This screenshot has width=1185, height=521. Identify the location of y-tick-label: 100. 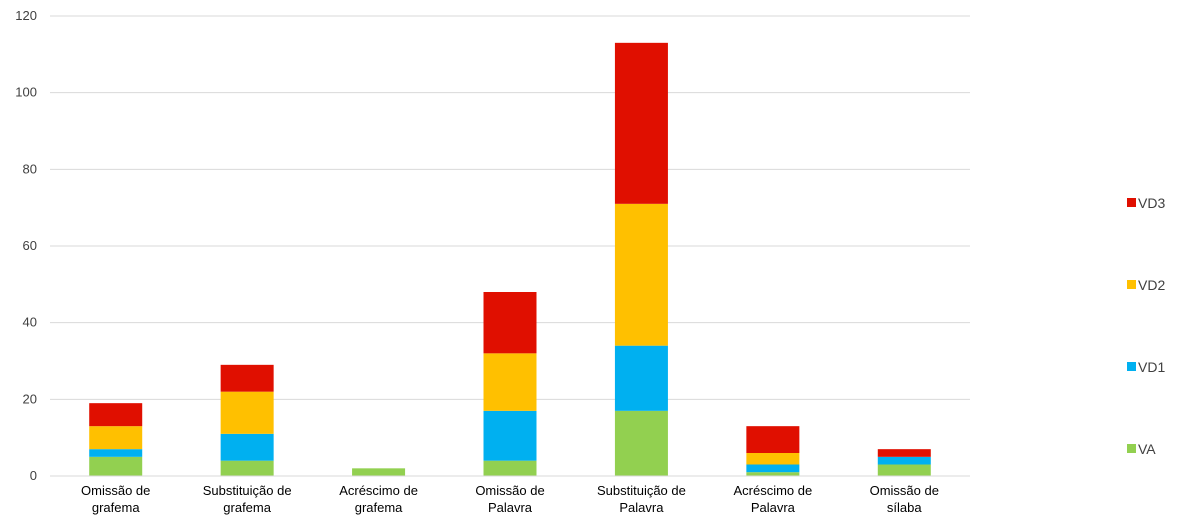
(26, 92).